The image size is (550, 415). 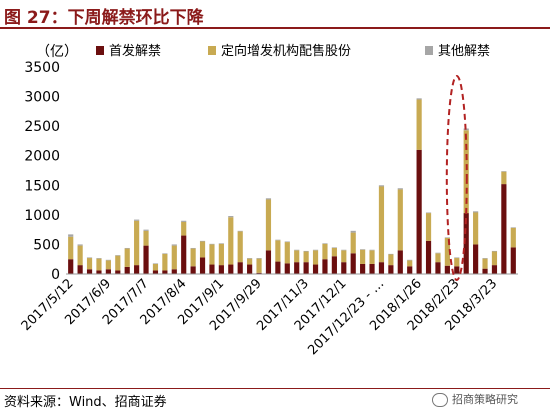 I want to click on figure-title: 图 27：下周解禁环比下降, so click(x=104, y=18).